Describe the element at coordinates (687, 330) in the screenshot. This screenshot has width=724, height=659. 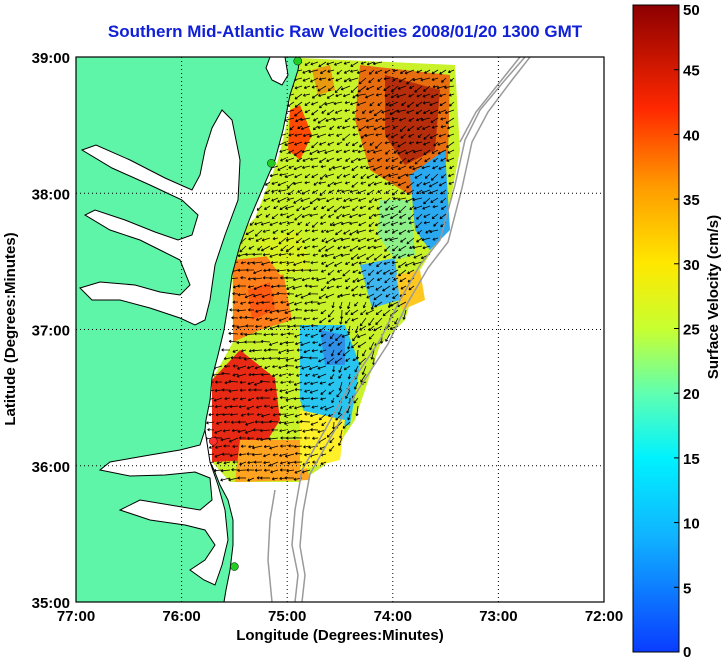
I see `colorbar-ticks: 0 5 10 15 20 25 30 35 40 45 50` at that location.